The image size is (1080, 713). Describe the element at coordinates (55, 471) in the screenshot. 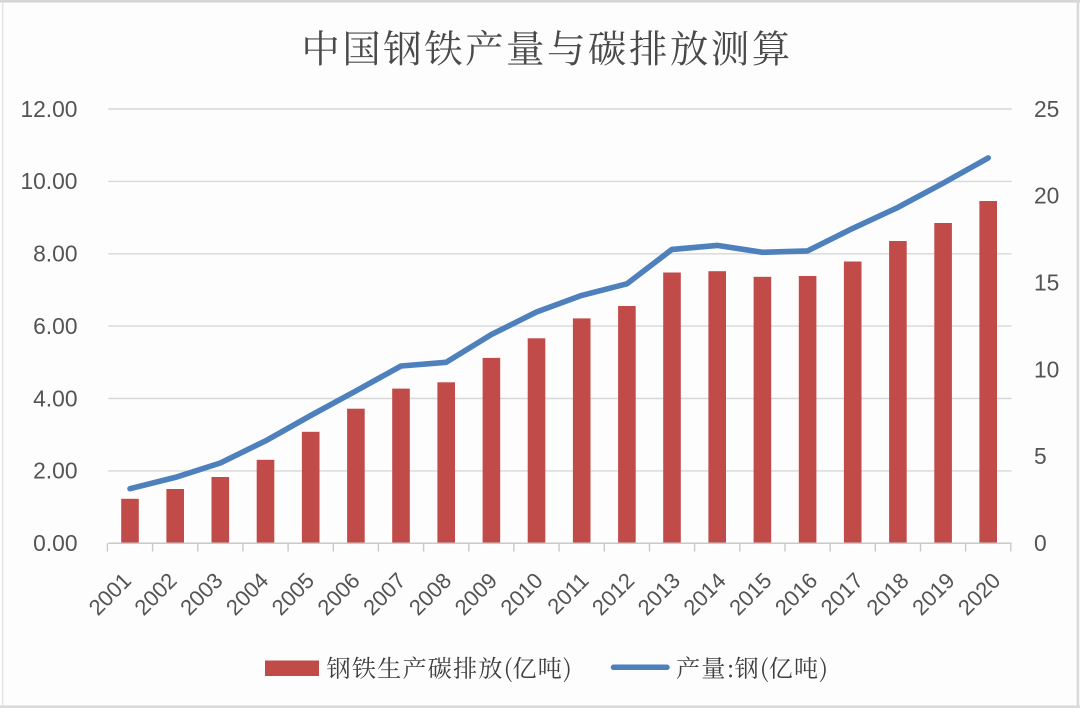

I see `svg-text: 2.00` at that location.